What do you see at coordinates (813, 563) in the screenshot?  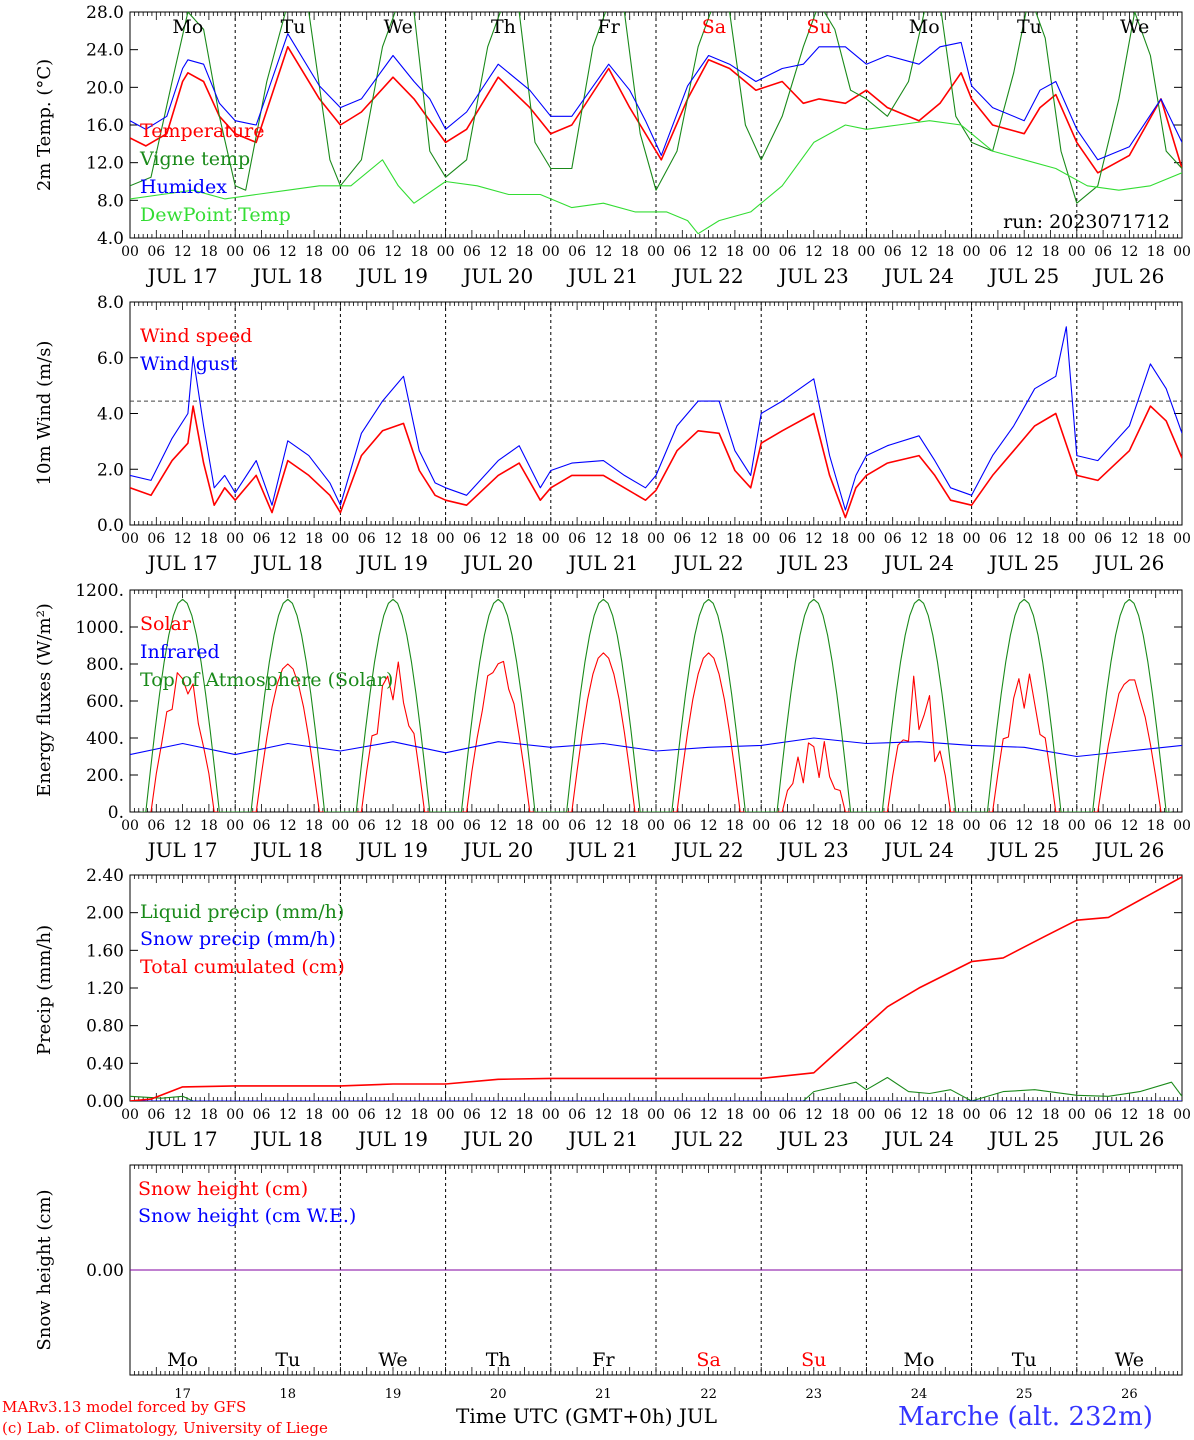 I see `date-label: JUL 23` at bounding box center [813, 563].